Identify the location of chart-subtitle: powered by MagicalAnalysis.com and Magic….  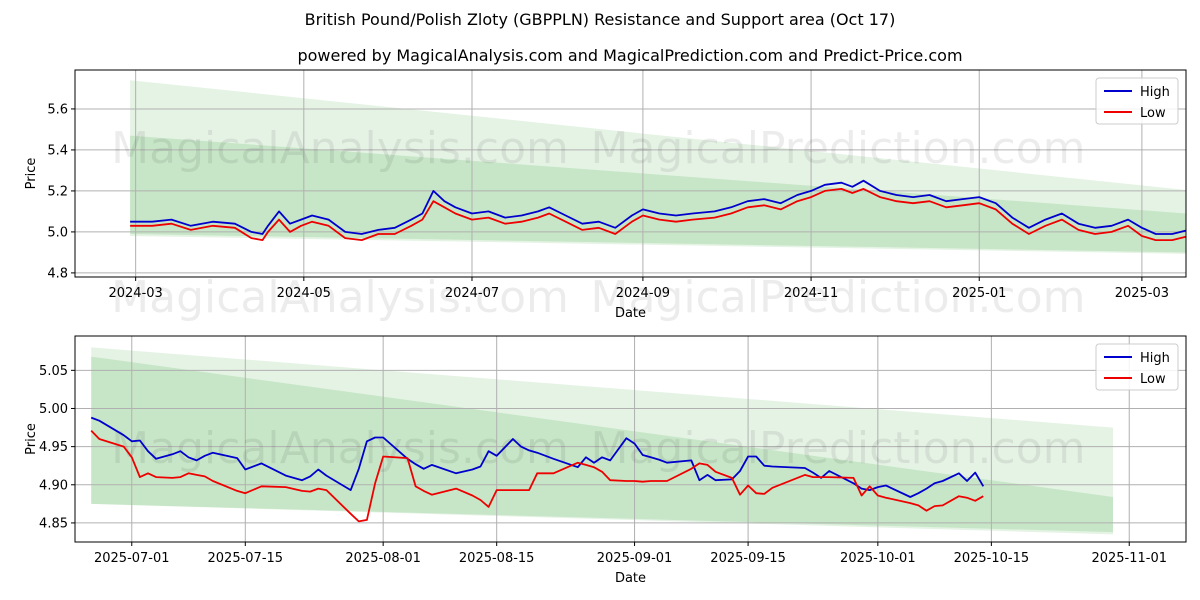
(629, 55).